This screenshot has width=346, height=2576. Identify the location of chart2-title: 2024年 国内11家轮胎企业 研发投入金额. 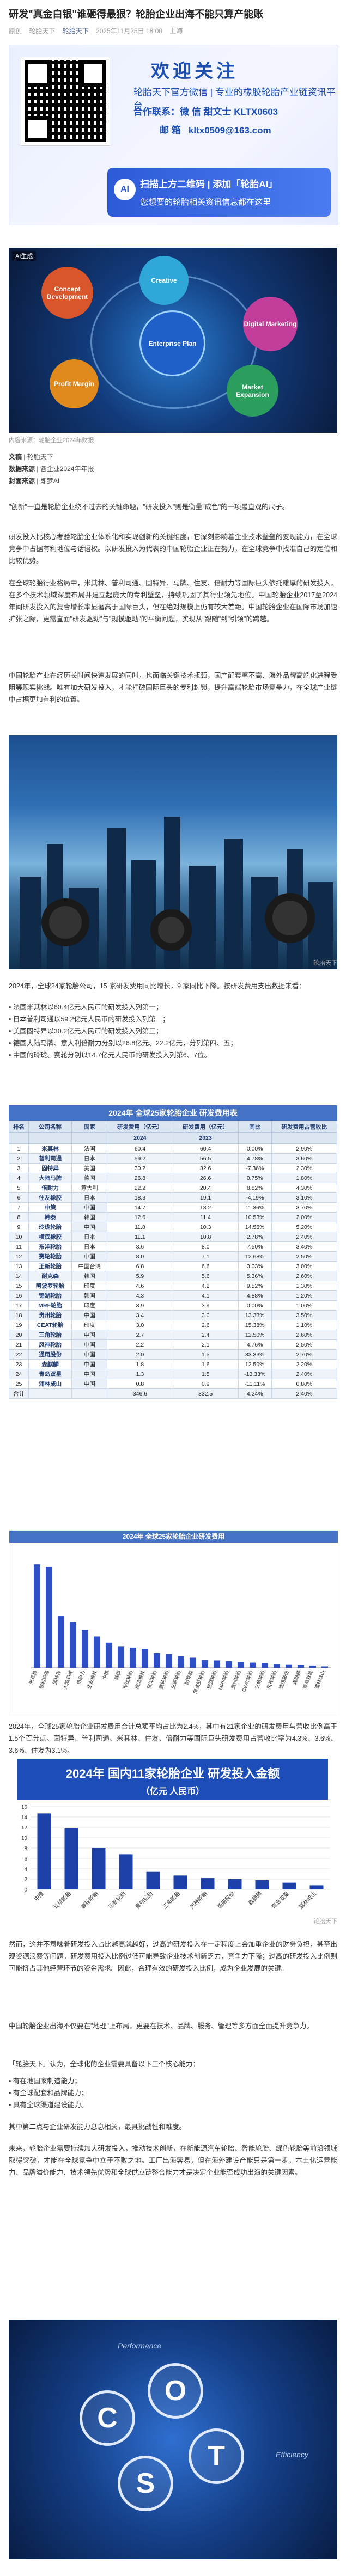
(172, 1773).